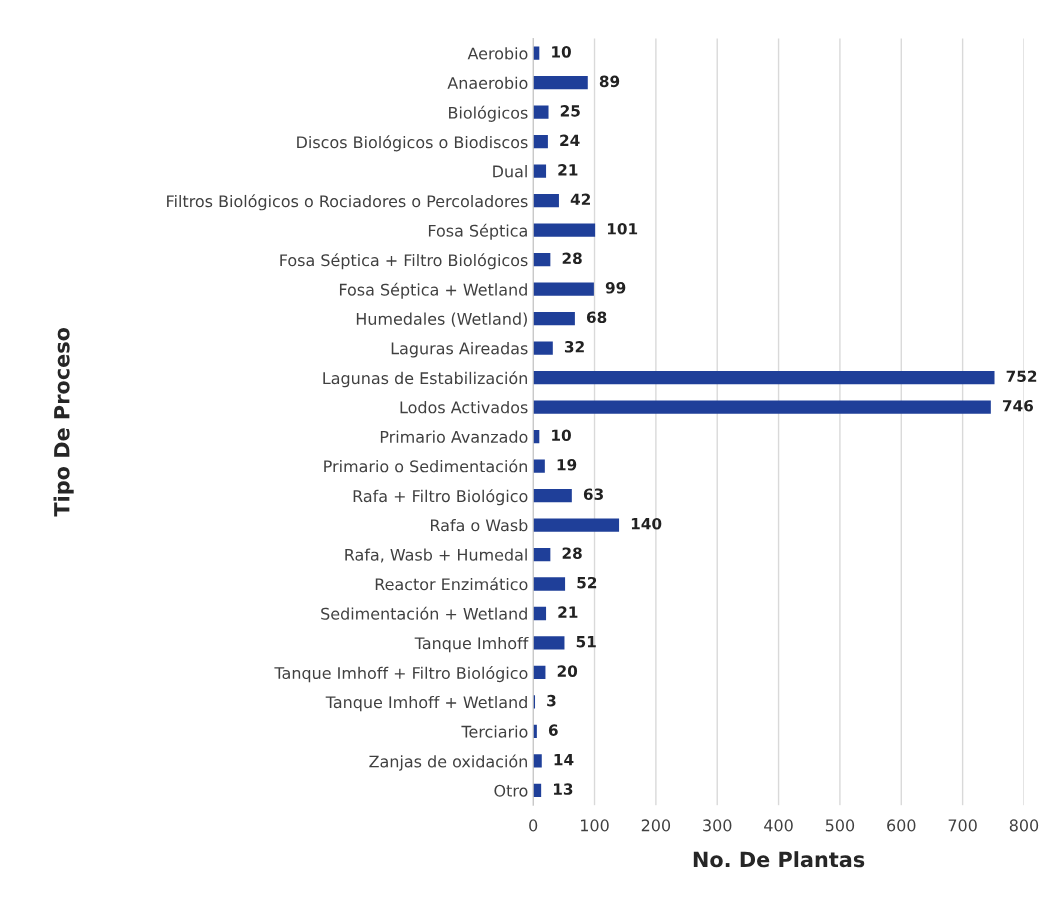 This screenshot has width=1060, height=916. Describe the element at coordinates (717, 825) in the screenshot. I see `x-tick-label: 300` at that location.